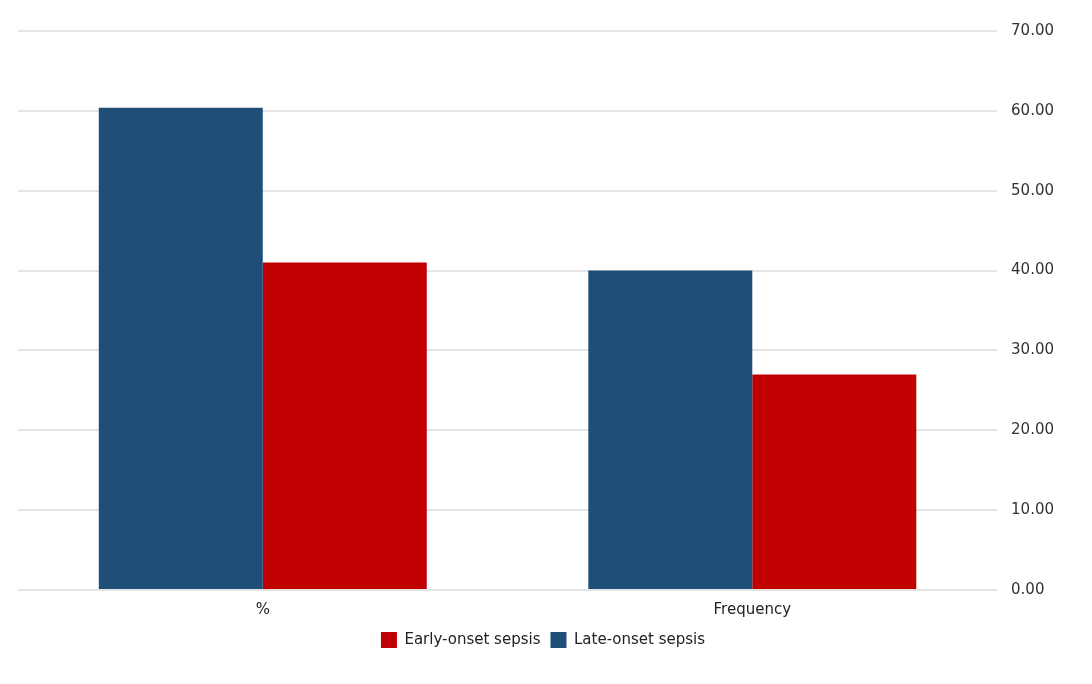  I want to click on y-tick-label: 40.00, so click(1033, 269).